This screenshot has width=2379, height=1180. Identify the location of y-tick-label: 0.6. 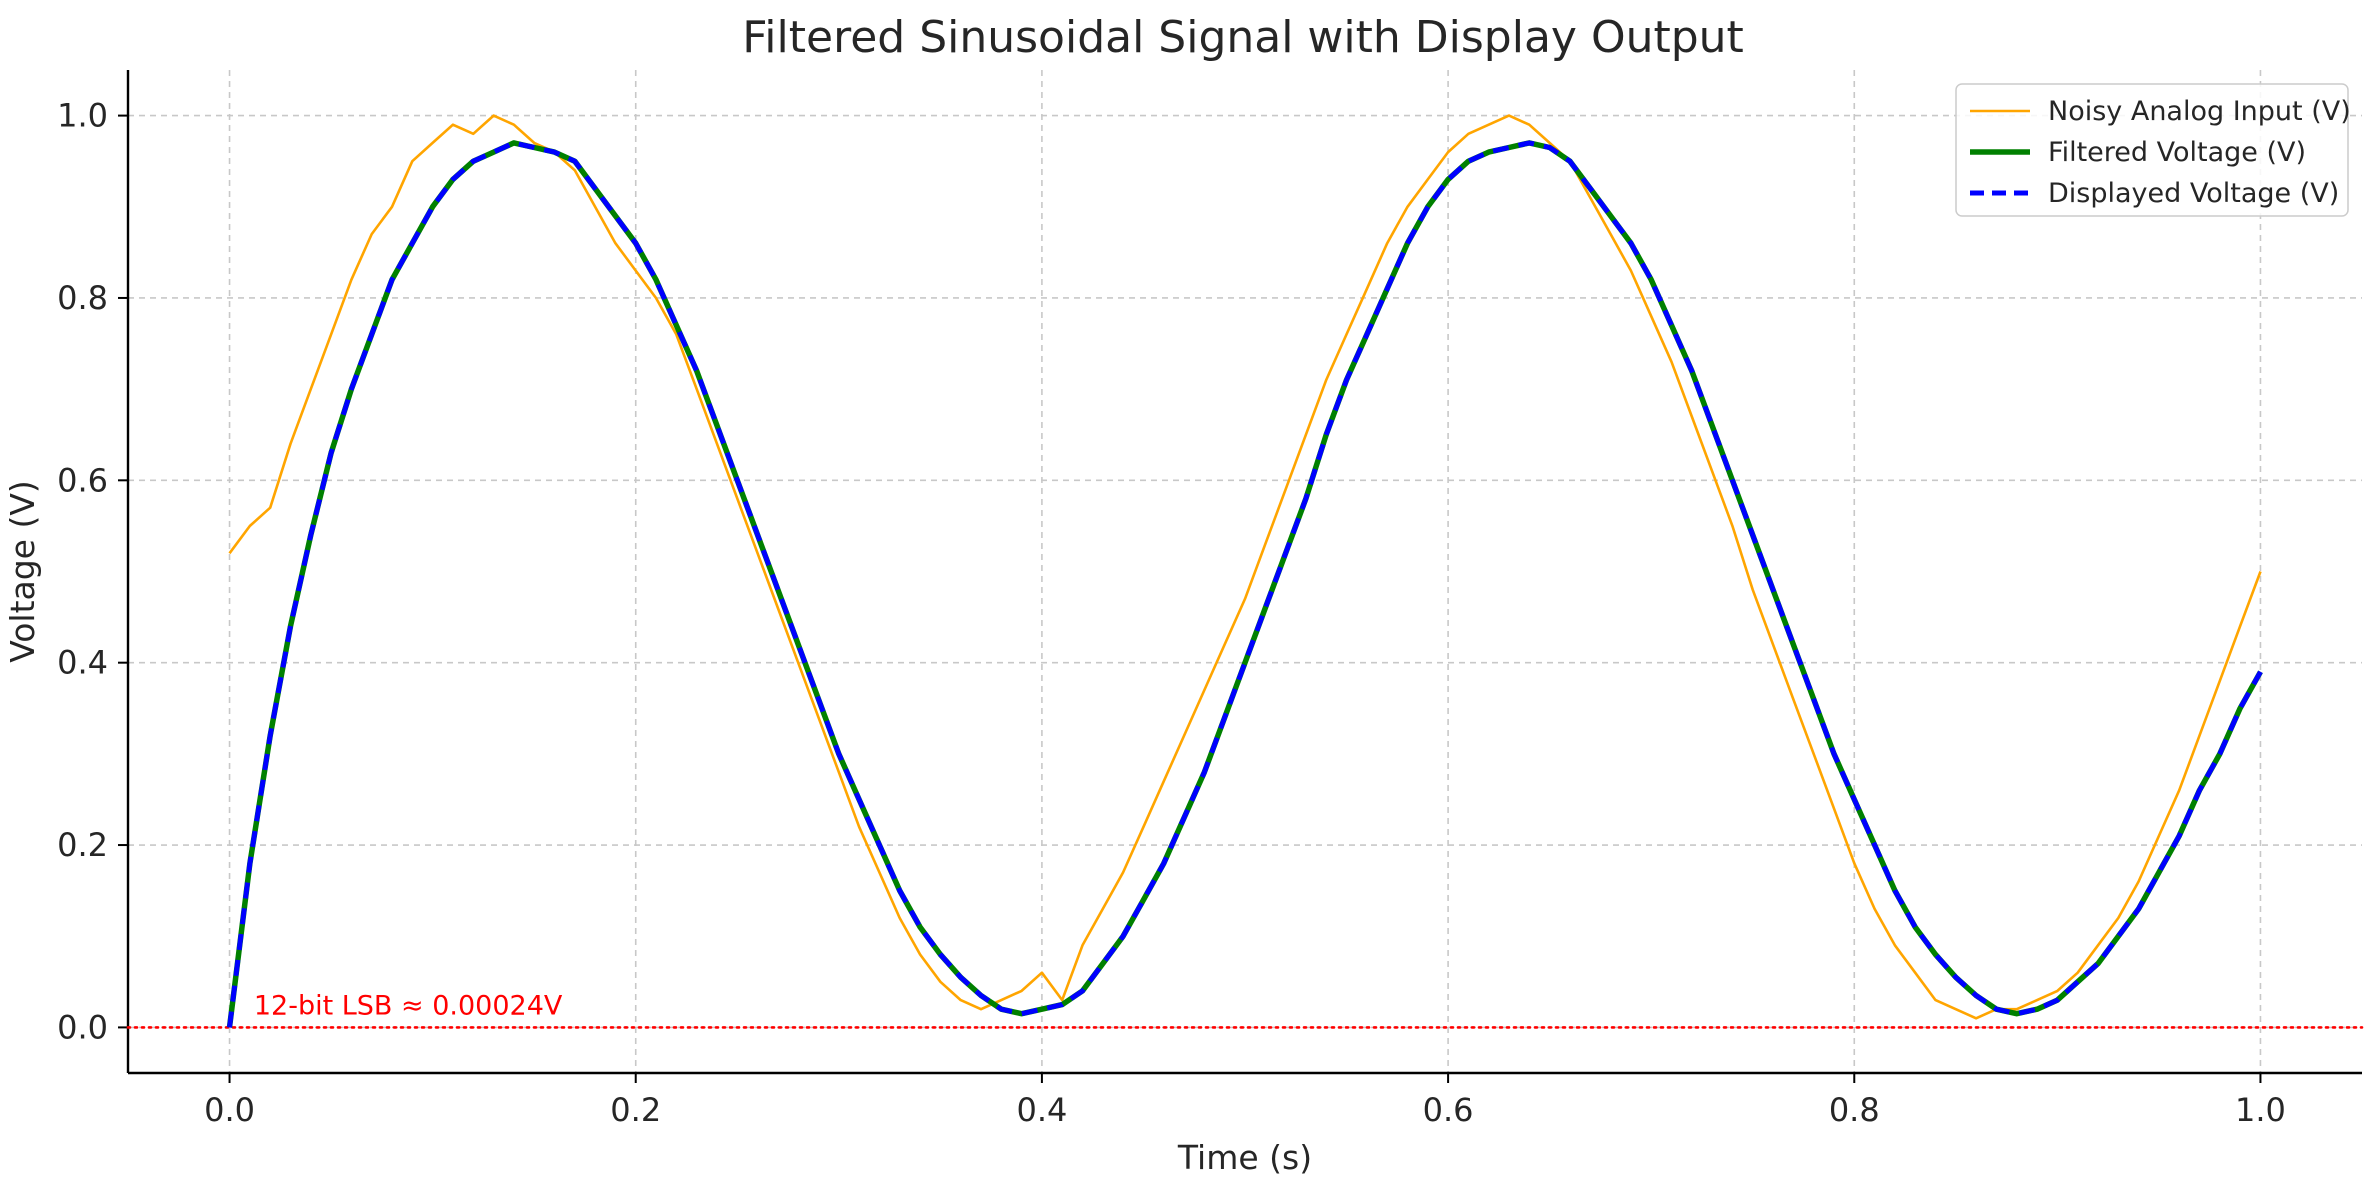
(82, 480).